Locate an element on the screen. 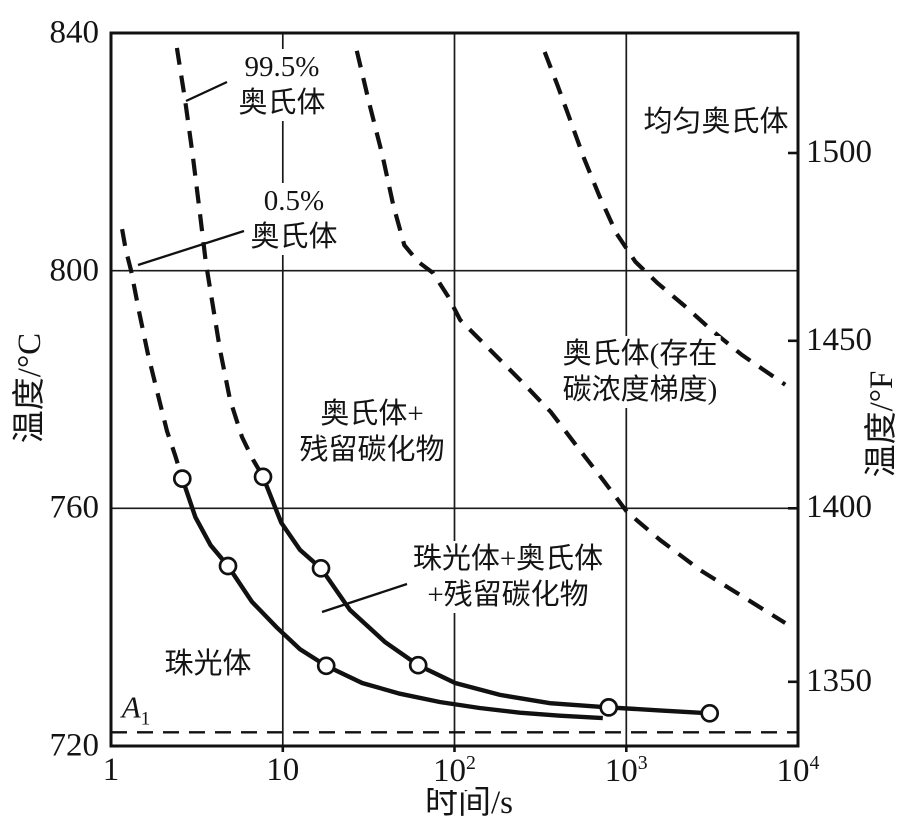  y-right-tick-label-1450: 1450 is located at coordinates (839, 340).